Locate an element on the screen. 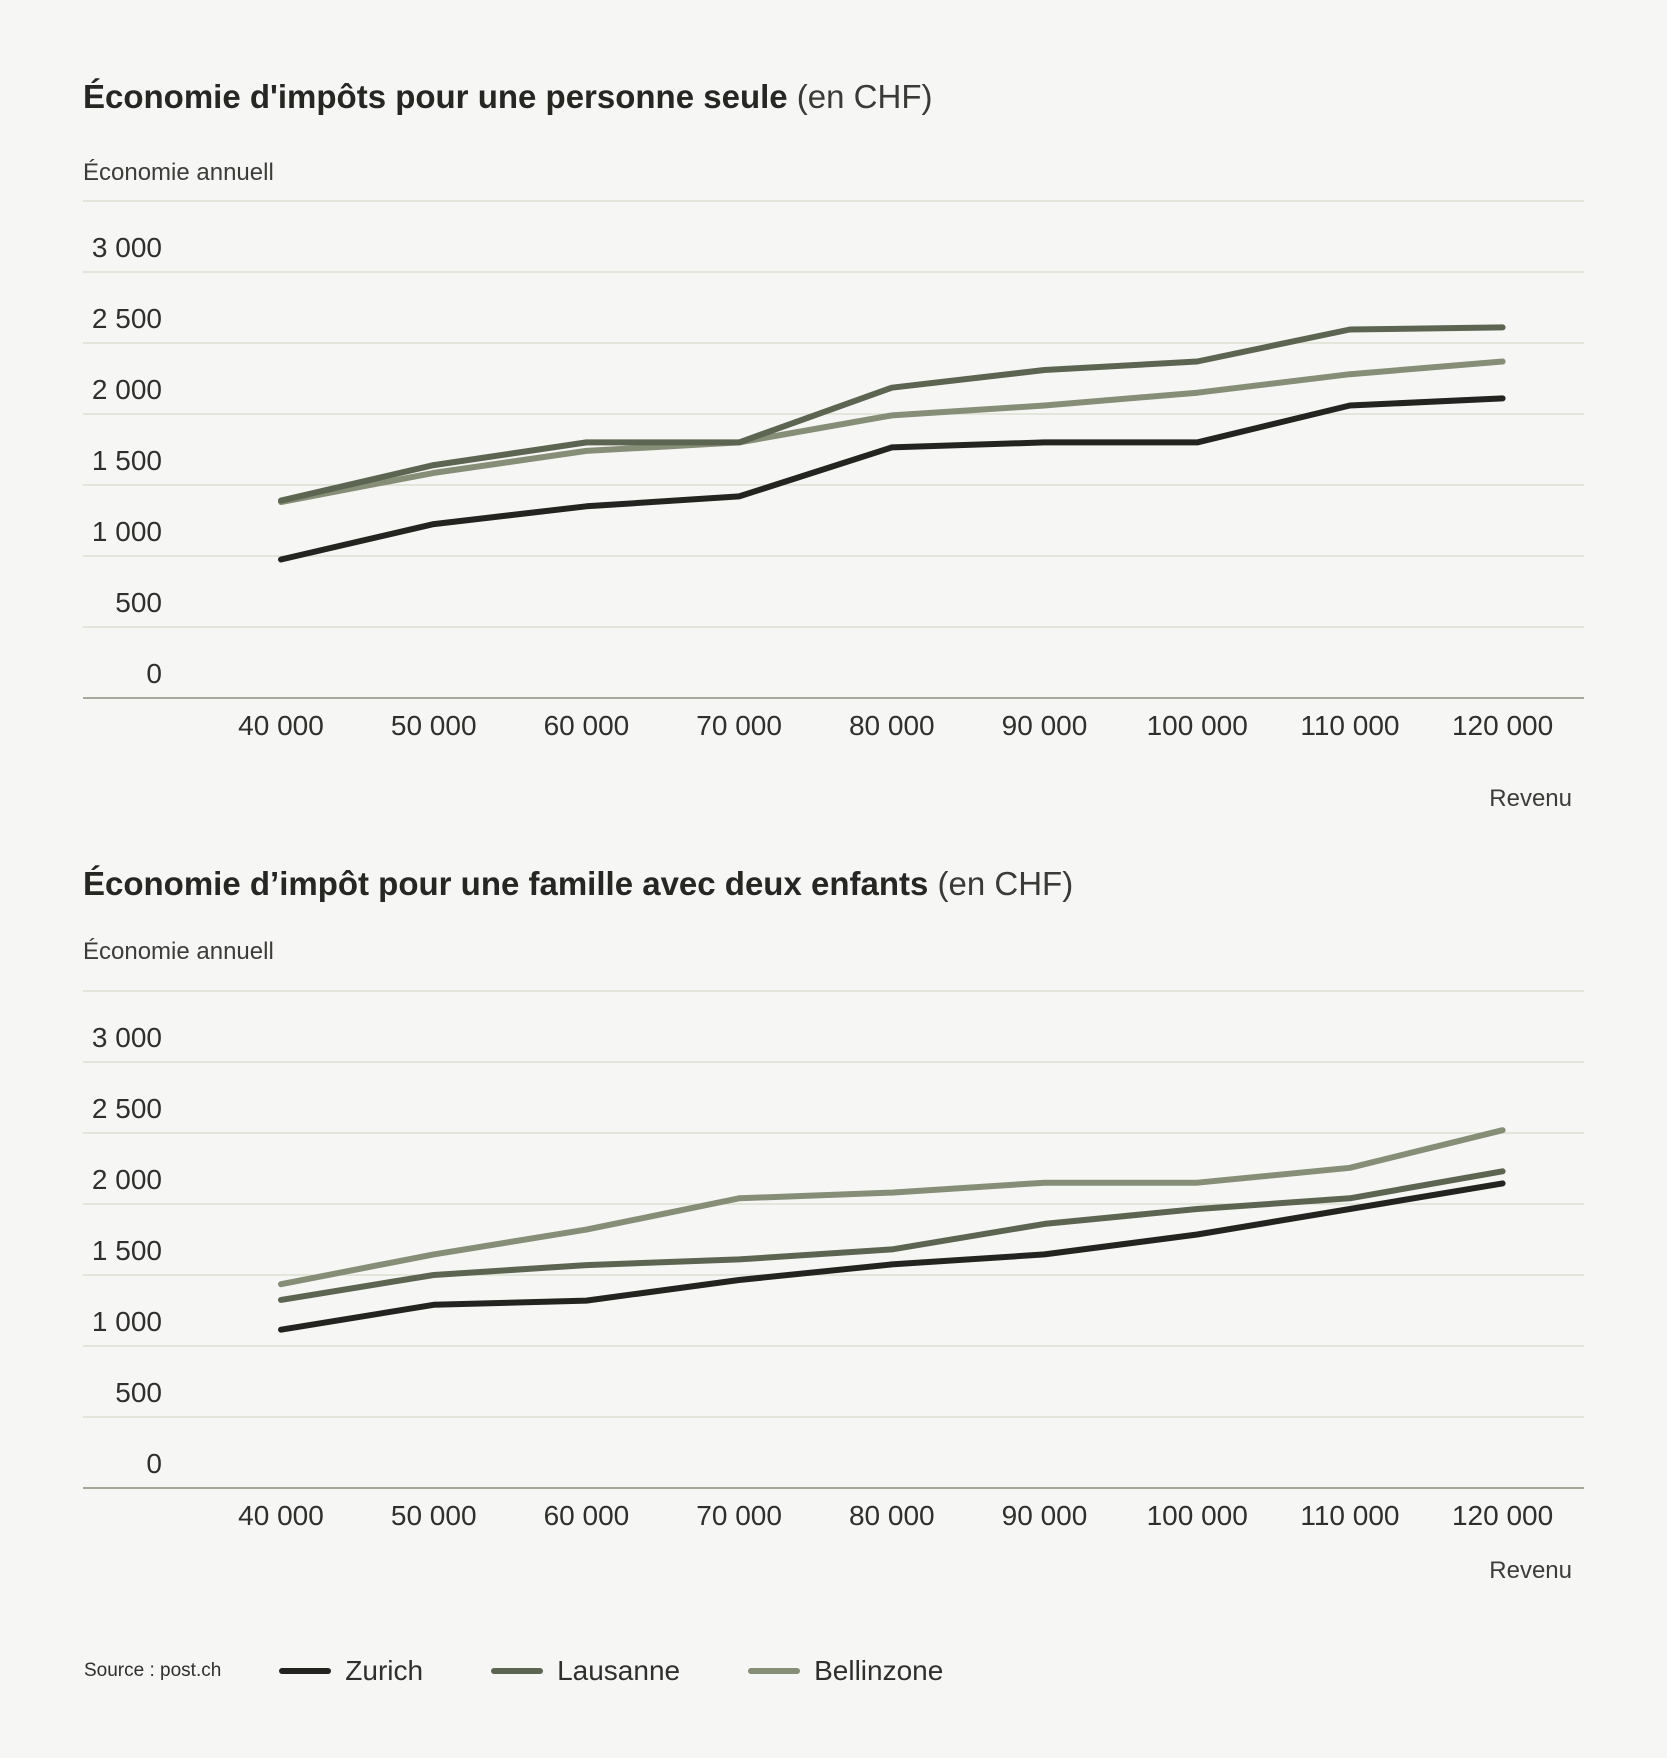 This screenshot has width=1667, height=1758. legend-item-zurich: Zurich is located at coordinates (351, 1671).